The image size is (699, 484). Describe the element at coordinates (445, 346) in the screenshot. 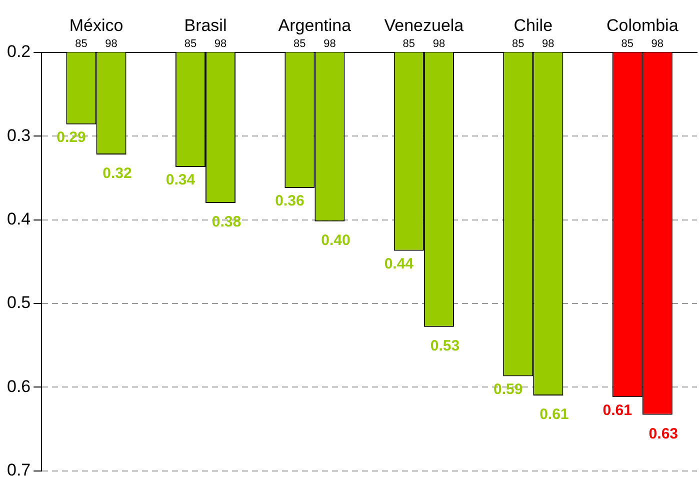

I see `data-label: 0.53` at that location.